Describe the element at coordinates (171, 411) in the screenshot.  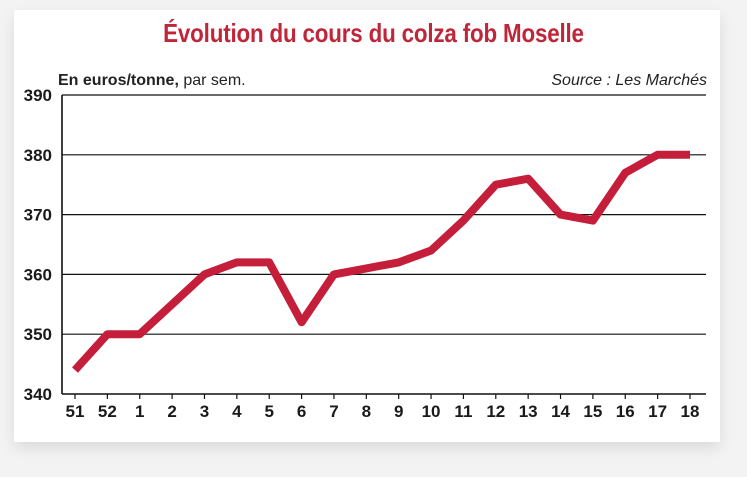
I see `x-tick-label-2: 2` at that location.